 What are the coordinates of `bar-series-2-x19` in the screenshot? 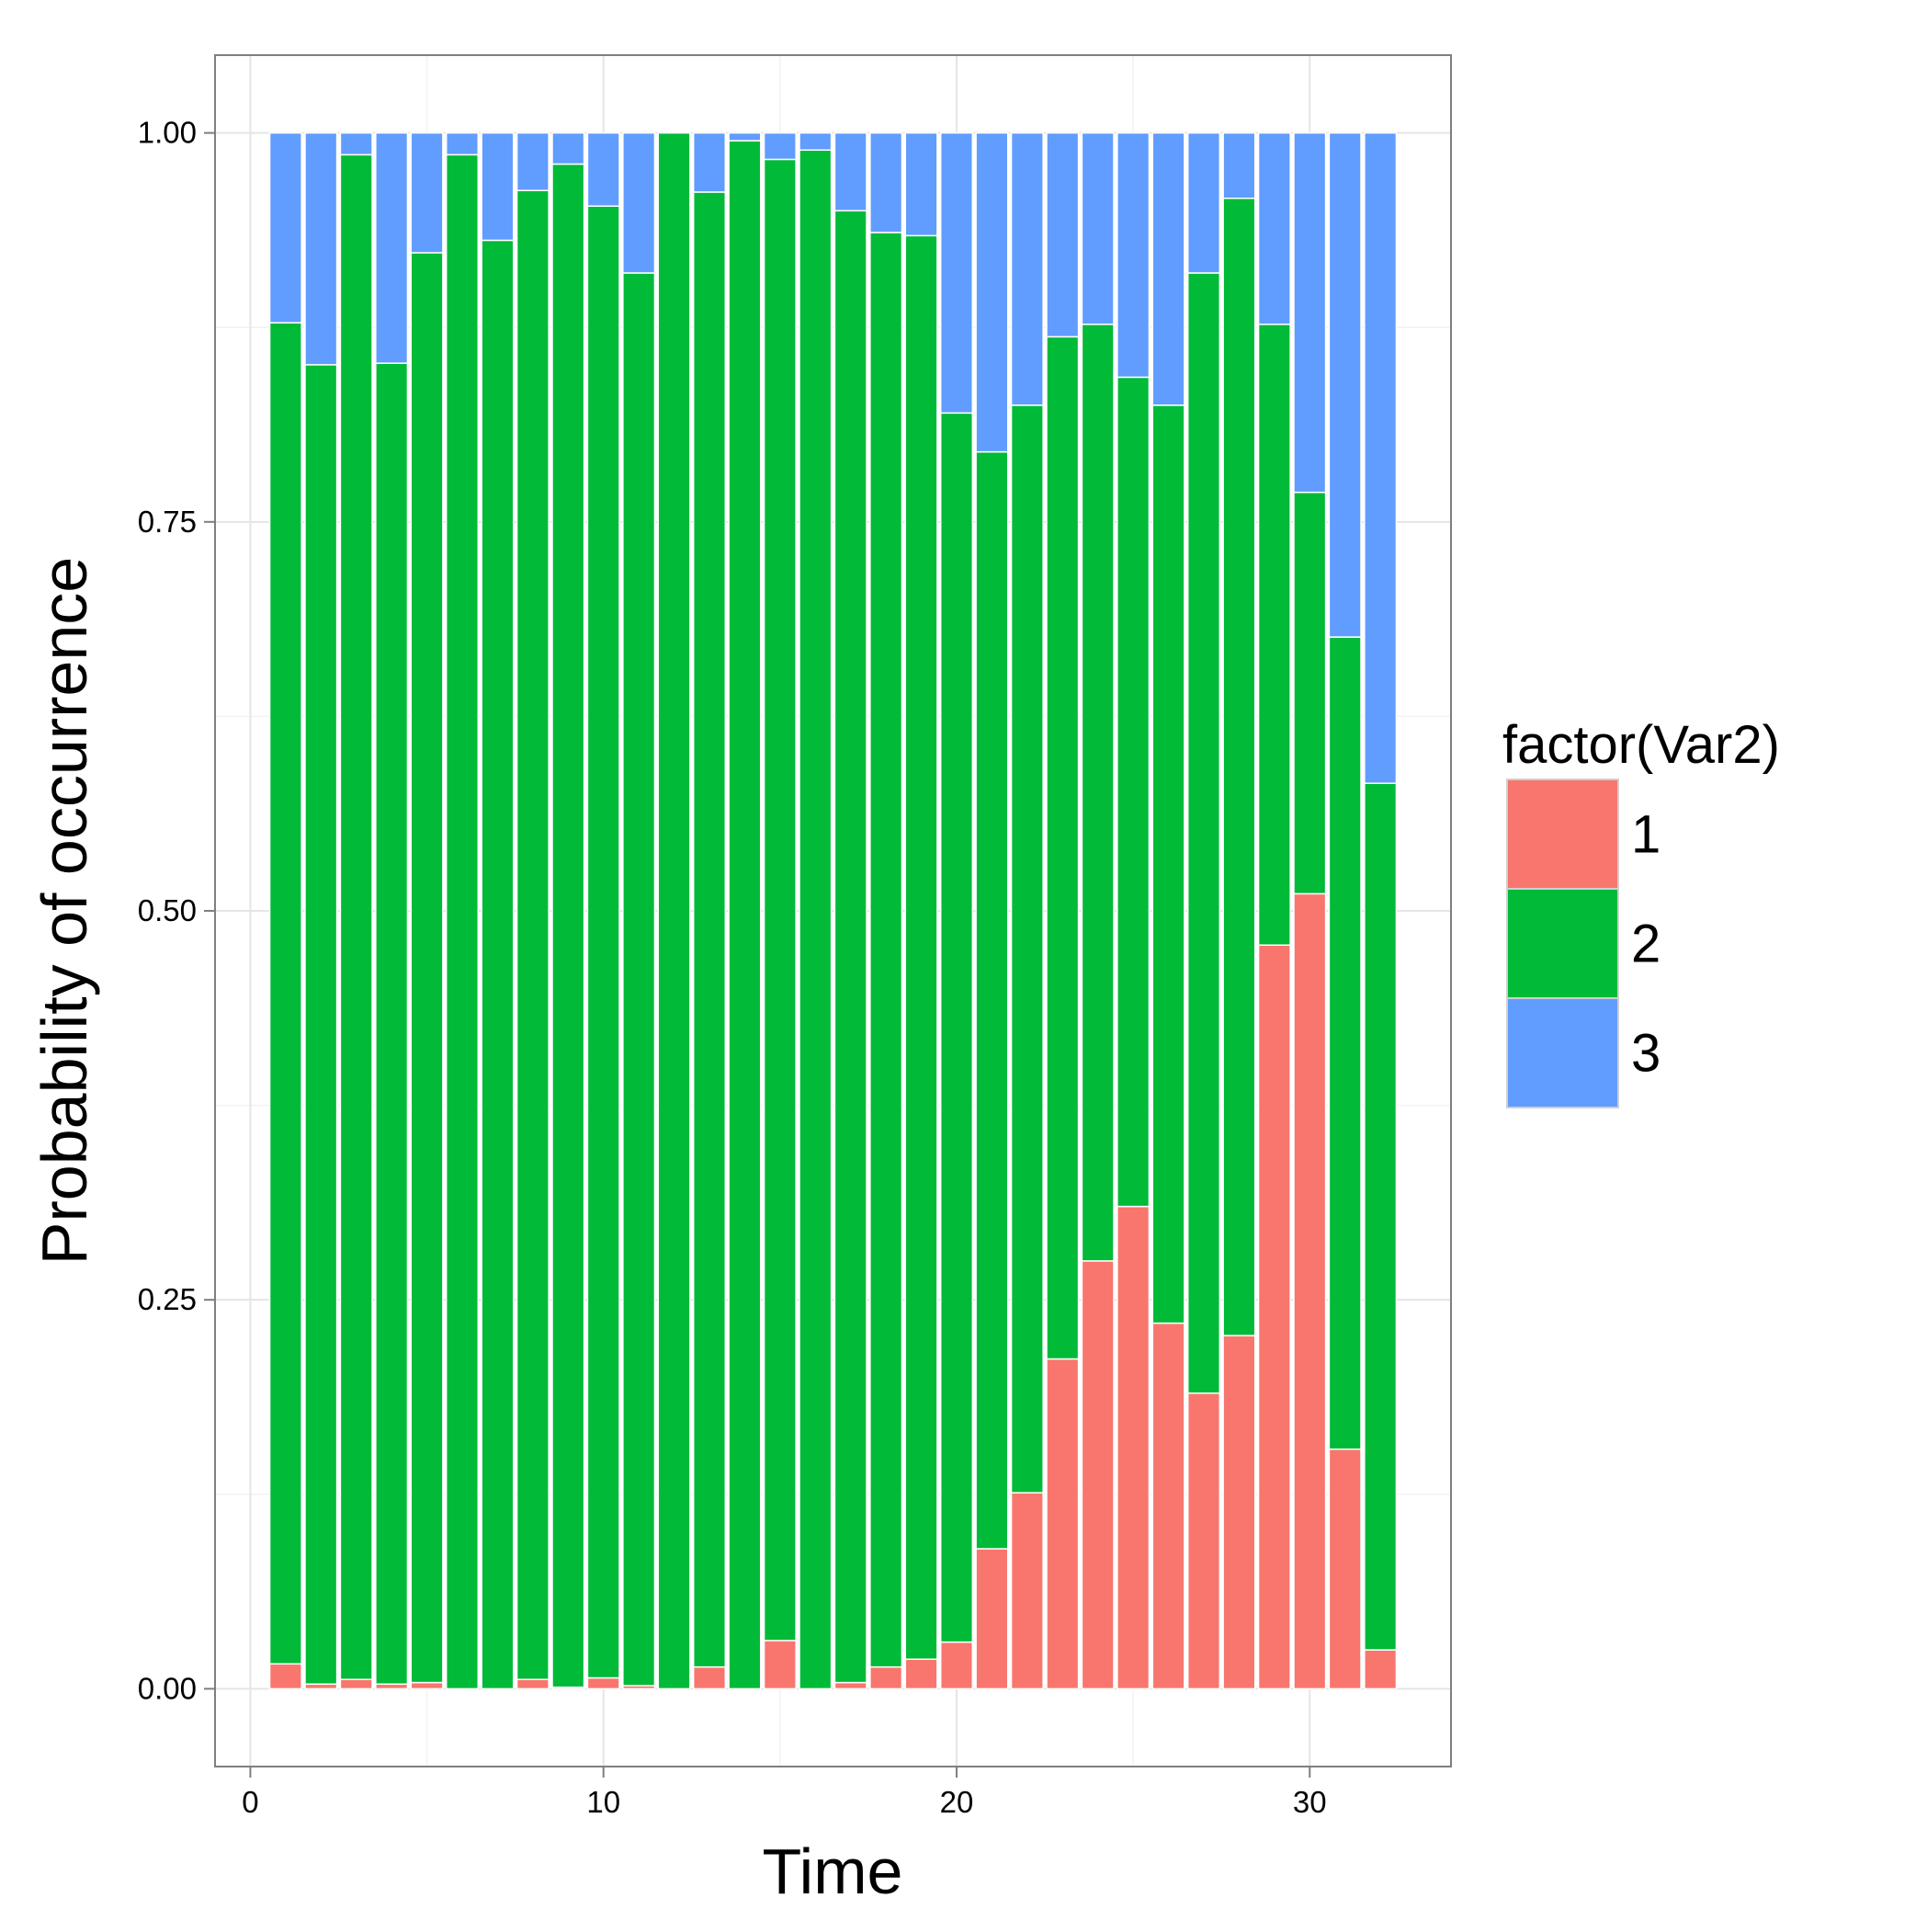 It's located at (921, 947).